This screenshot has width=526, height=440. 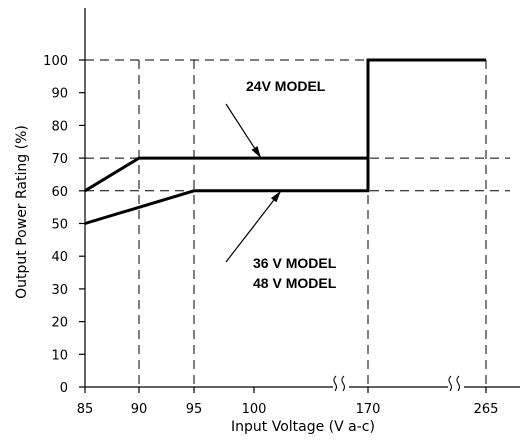 I want to click on y-tick-label: 80, so click(x=59, y=126).